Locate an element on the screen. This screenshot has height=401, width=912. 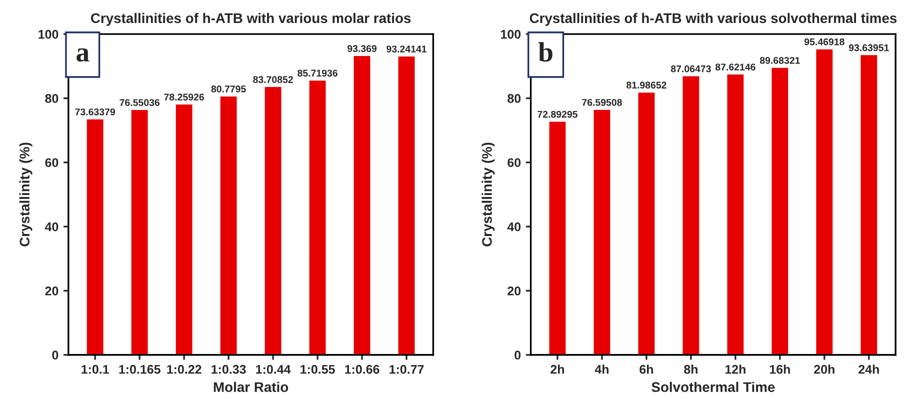
annotation: a is located at coordinates (83, 55).